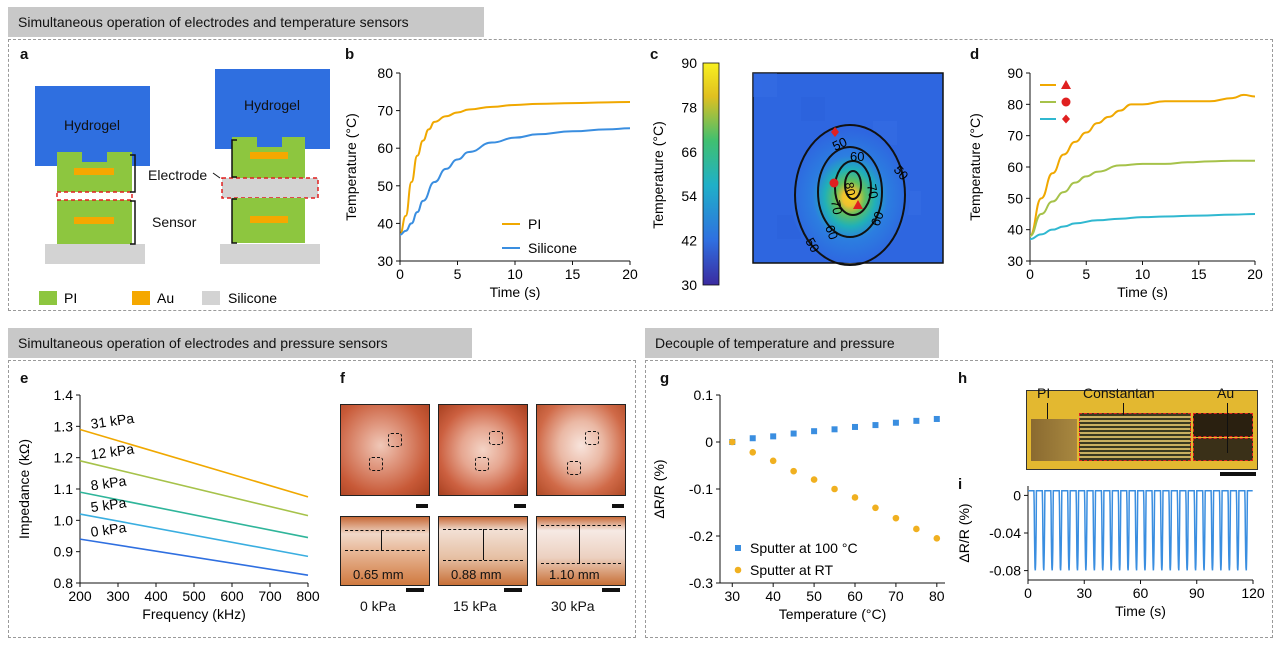 The height and width of the screenshot is (647, 1280). Describe the element at coordinates (1015, 230) in the screenshot. I see `y-tick-label: 40` at that location.